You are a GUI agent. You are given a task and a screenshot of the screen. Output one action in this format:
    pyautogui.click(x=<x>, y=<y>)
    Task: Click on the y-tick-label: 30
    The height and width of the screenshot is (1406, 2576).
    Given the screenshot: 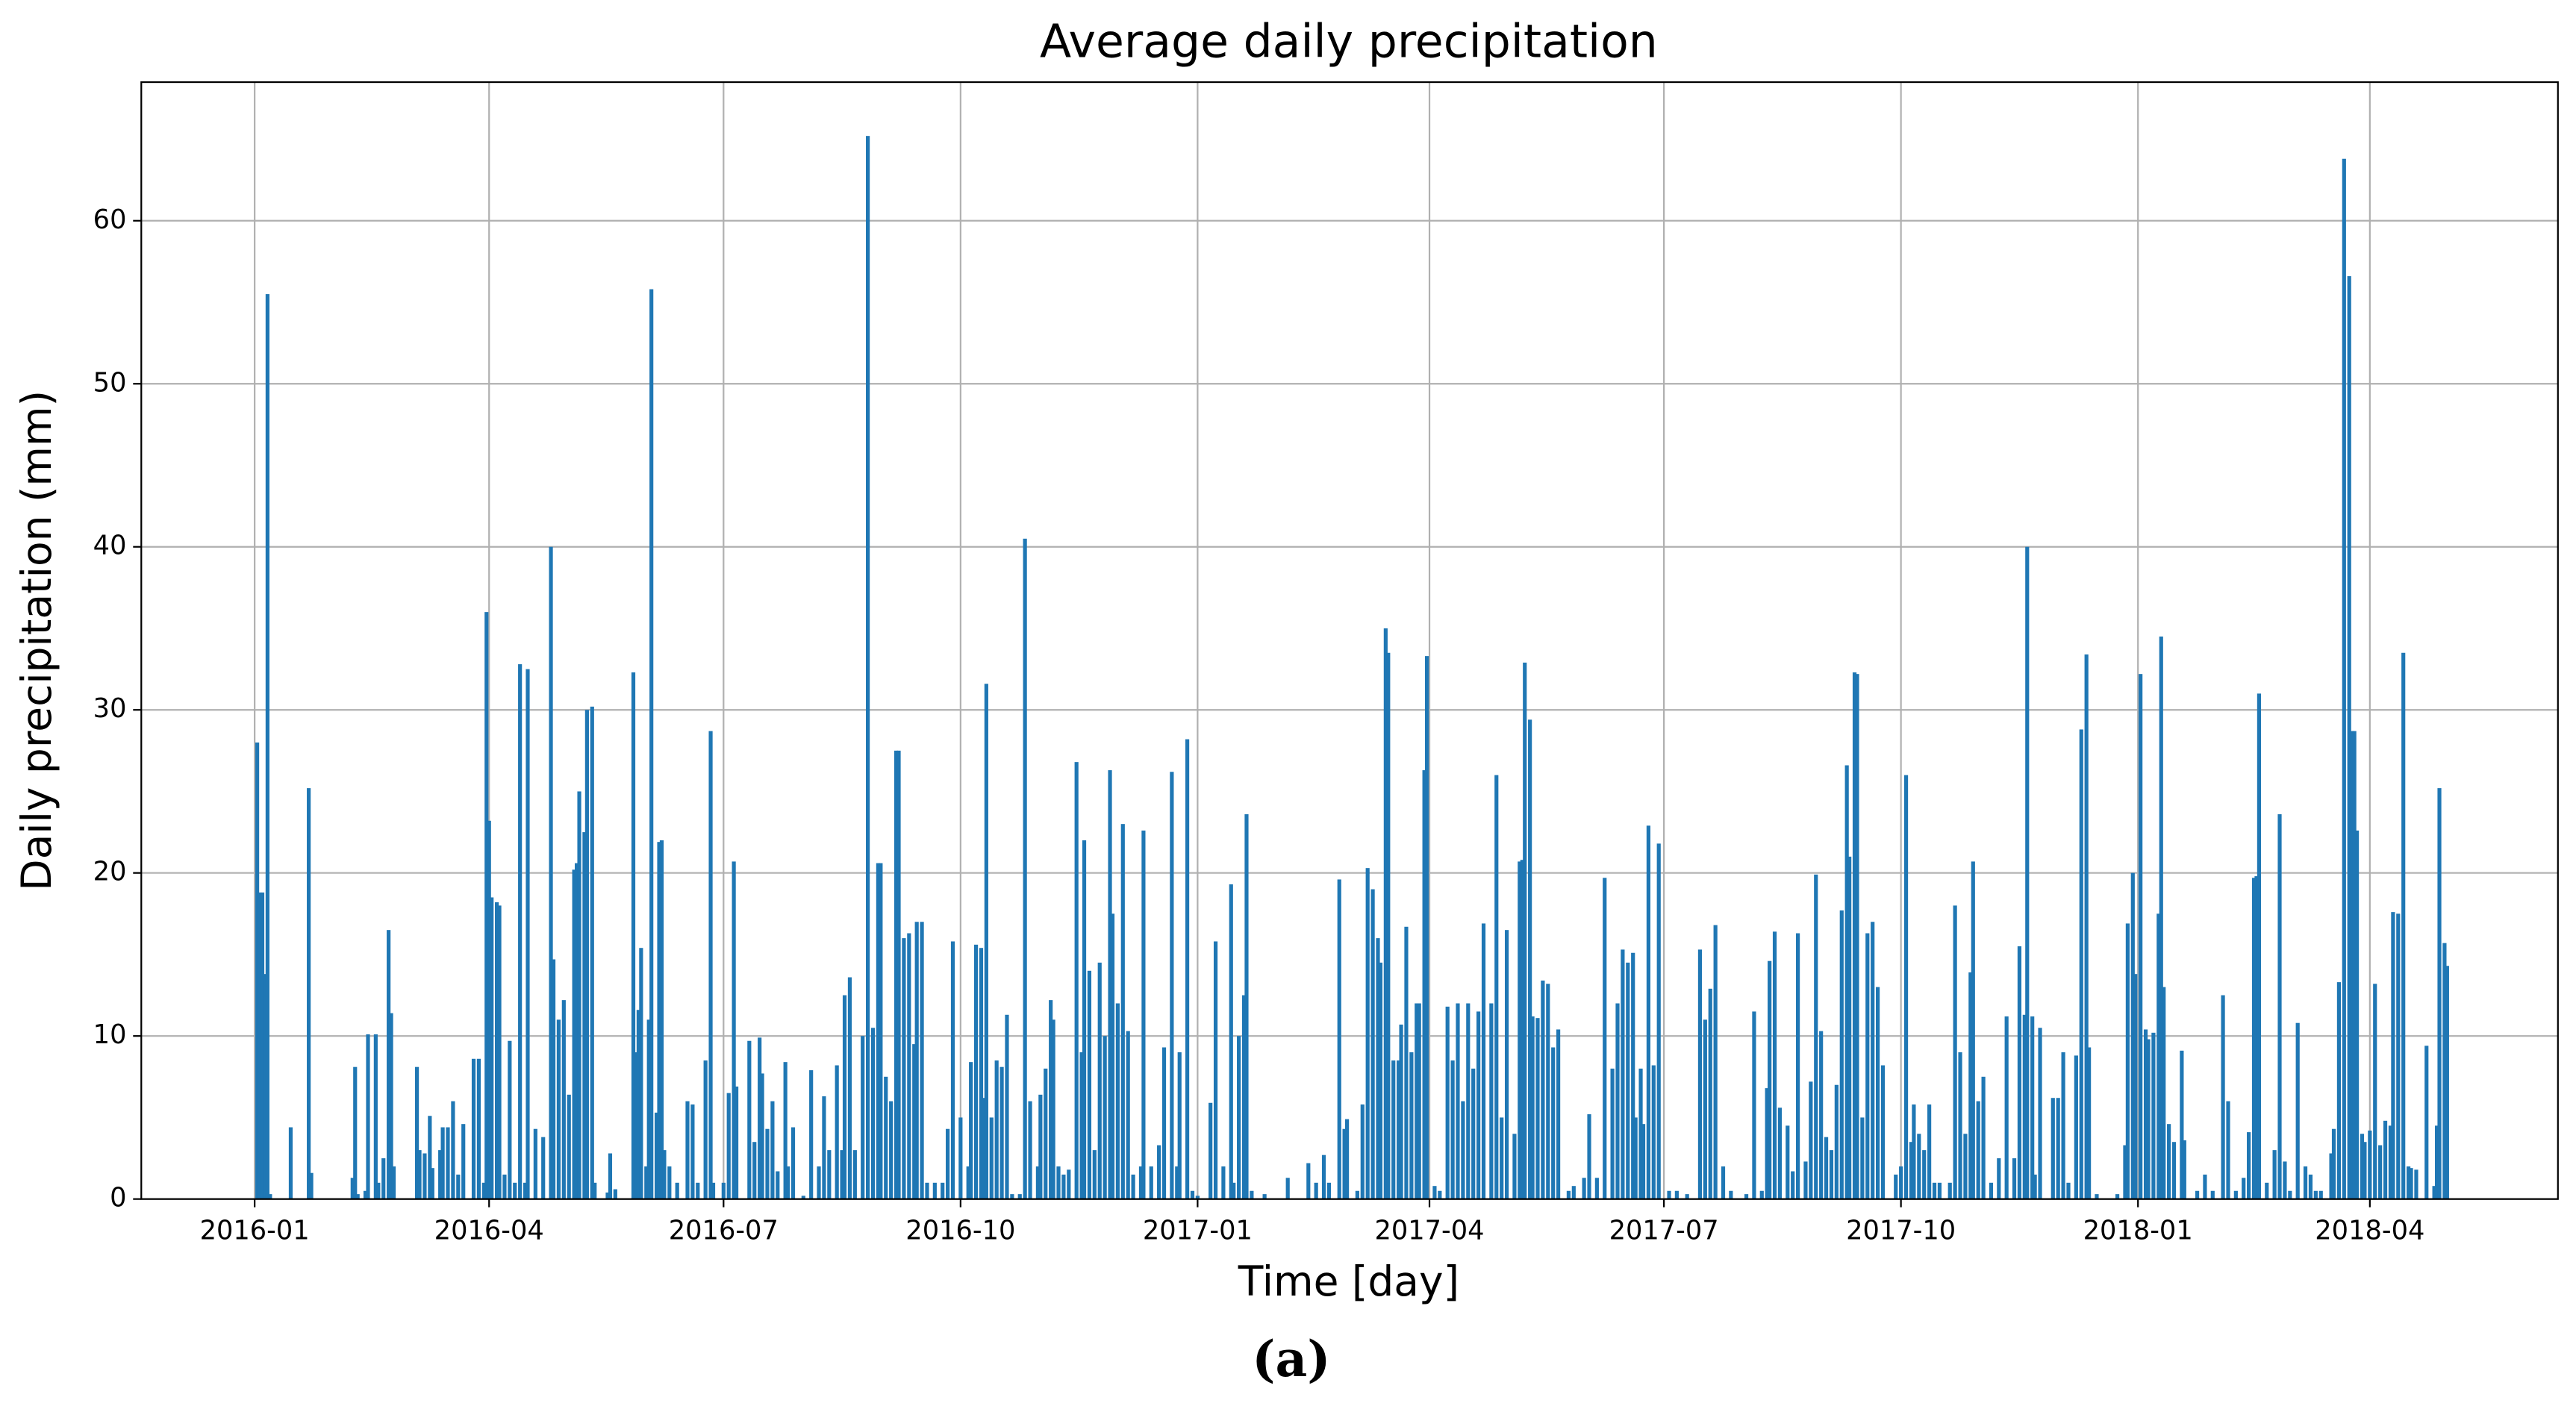 What is the action you would take?
    pyautogui.click(x=110, y=708)
    